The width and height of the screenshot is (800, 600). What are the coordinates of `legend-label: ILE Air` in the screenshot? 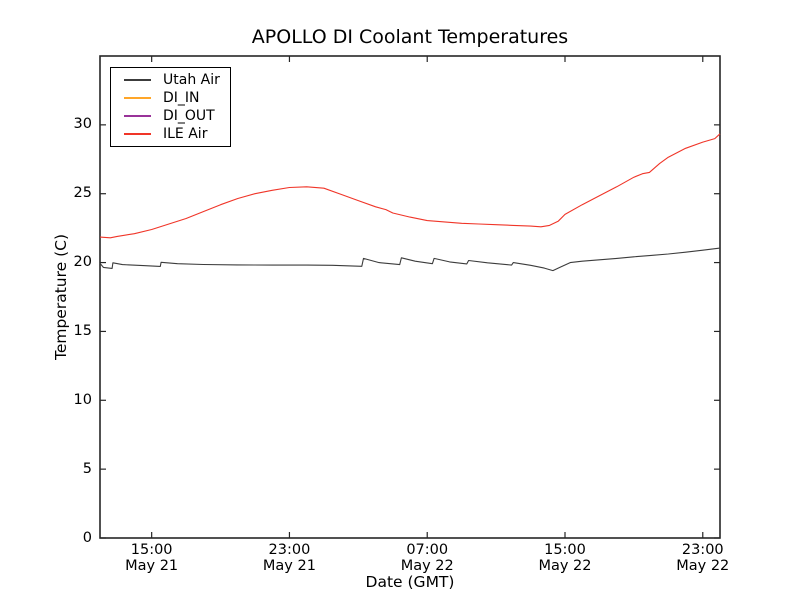 It's located at (185, 134).